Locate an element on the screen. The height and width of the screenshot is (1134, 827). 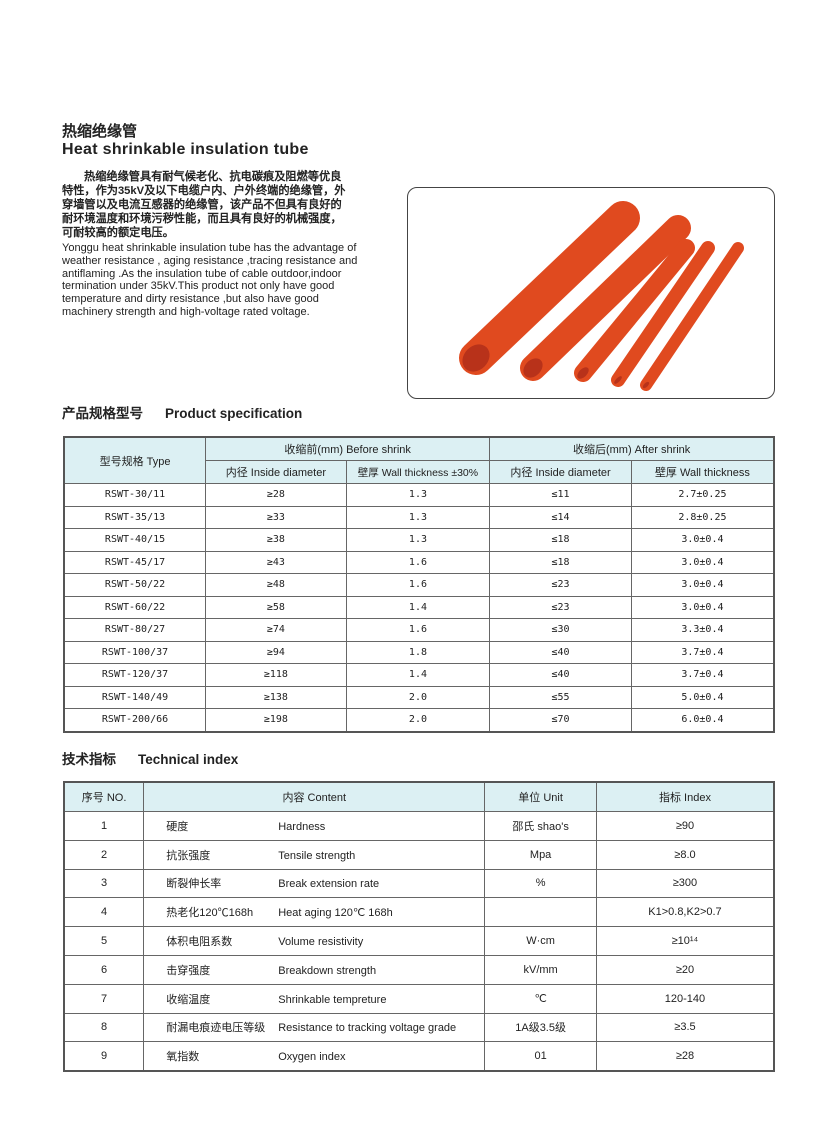
table-cell: 7 is located at coordinates (104, 998).